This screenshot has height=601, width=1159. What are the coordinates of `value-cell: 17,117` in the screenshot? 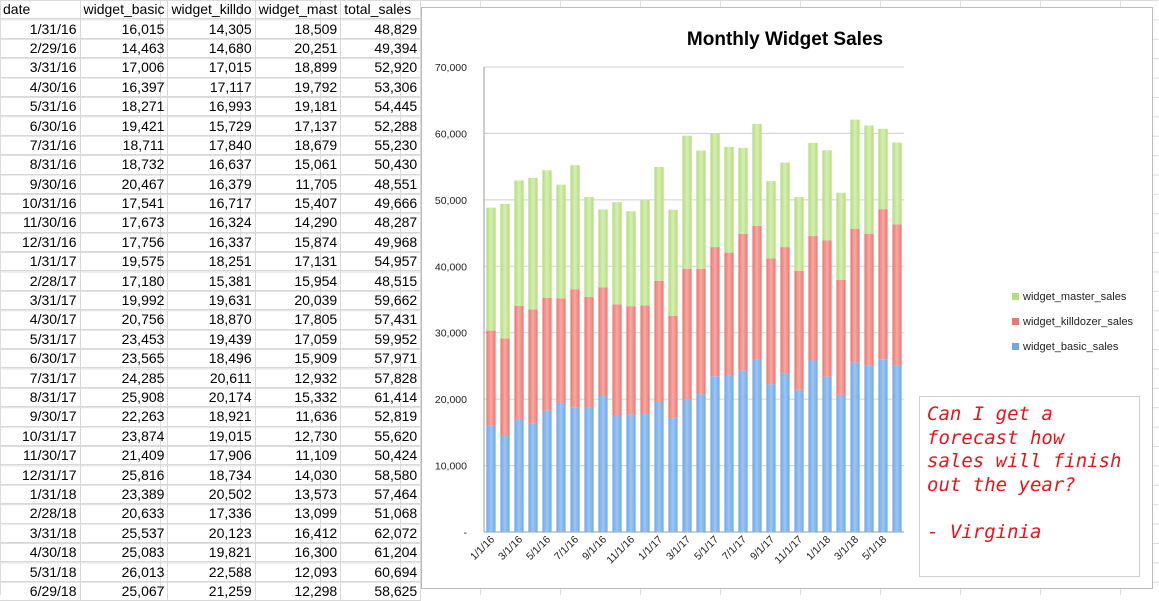 It's located at (211, 87).